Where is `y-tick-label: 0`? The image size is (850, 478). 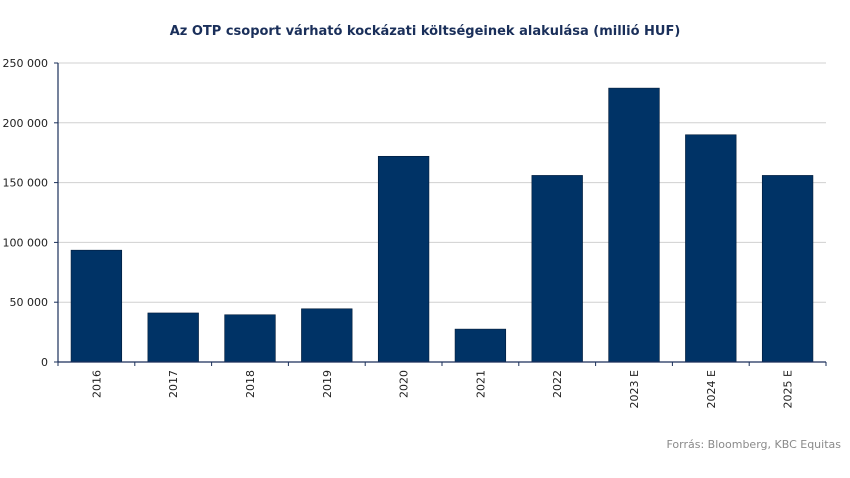 y-tick-label: 0 is located at coordinates (44, 362).